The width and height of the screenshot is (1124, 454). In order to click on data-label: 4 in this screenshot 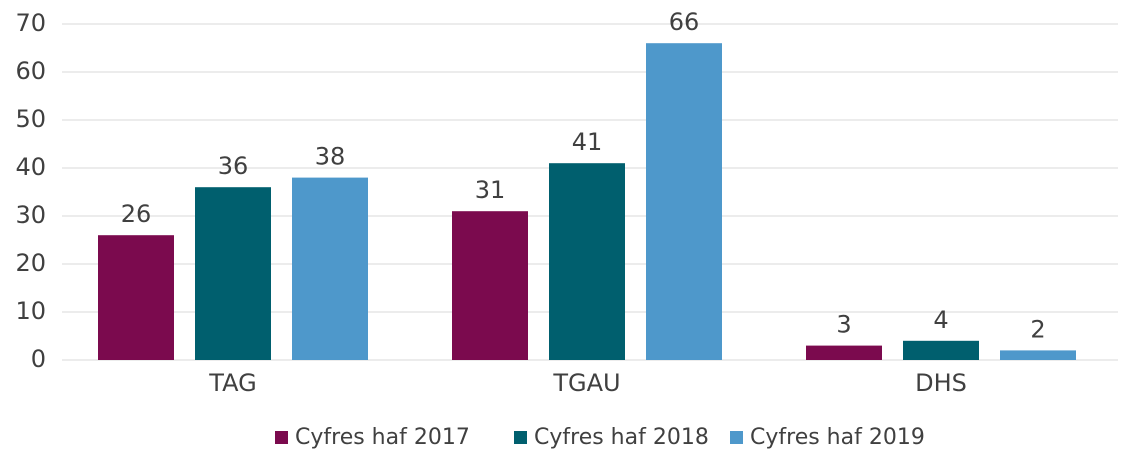, I will do `click(940, 320)`.